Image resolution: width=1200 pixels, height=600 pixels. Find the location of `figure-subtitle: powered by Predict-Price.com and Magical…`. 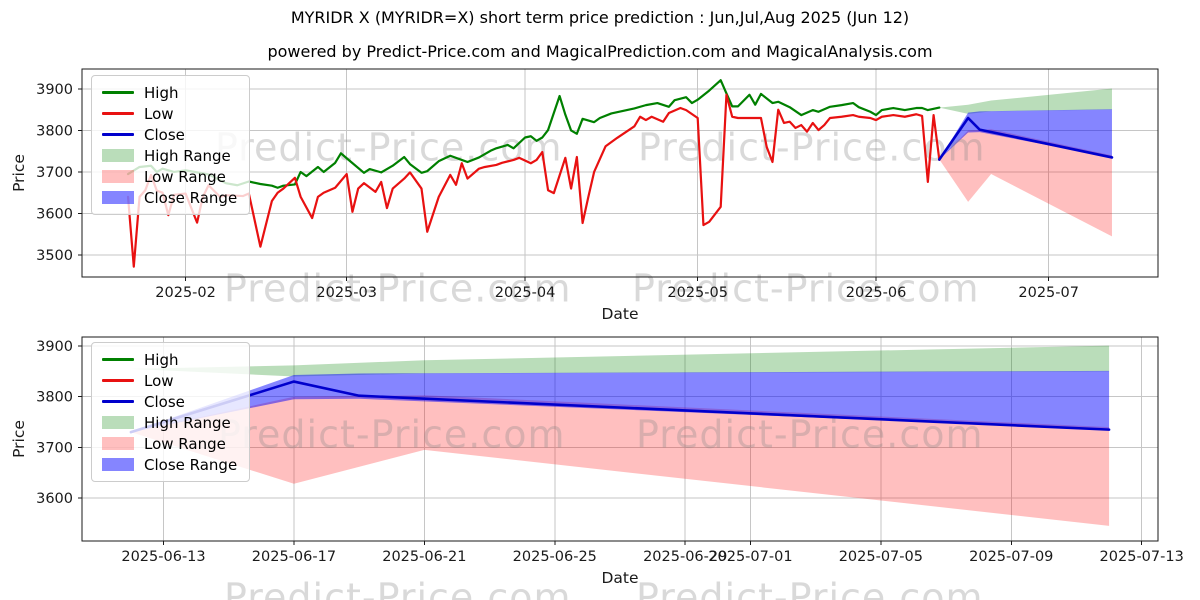

figure-subtitle: powered by Predict-Price.com and Magical… is located at coordinates (600, 51).